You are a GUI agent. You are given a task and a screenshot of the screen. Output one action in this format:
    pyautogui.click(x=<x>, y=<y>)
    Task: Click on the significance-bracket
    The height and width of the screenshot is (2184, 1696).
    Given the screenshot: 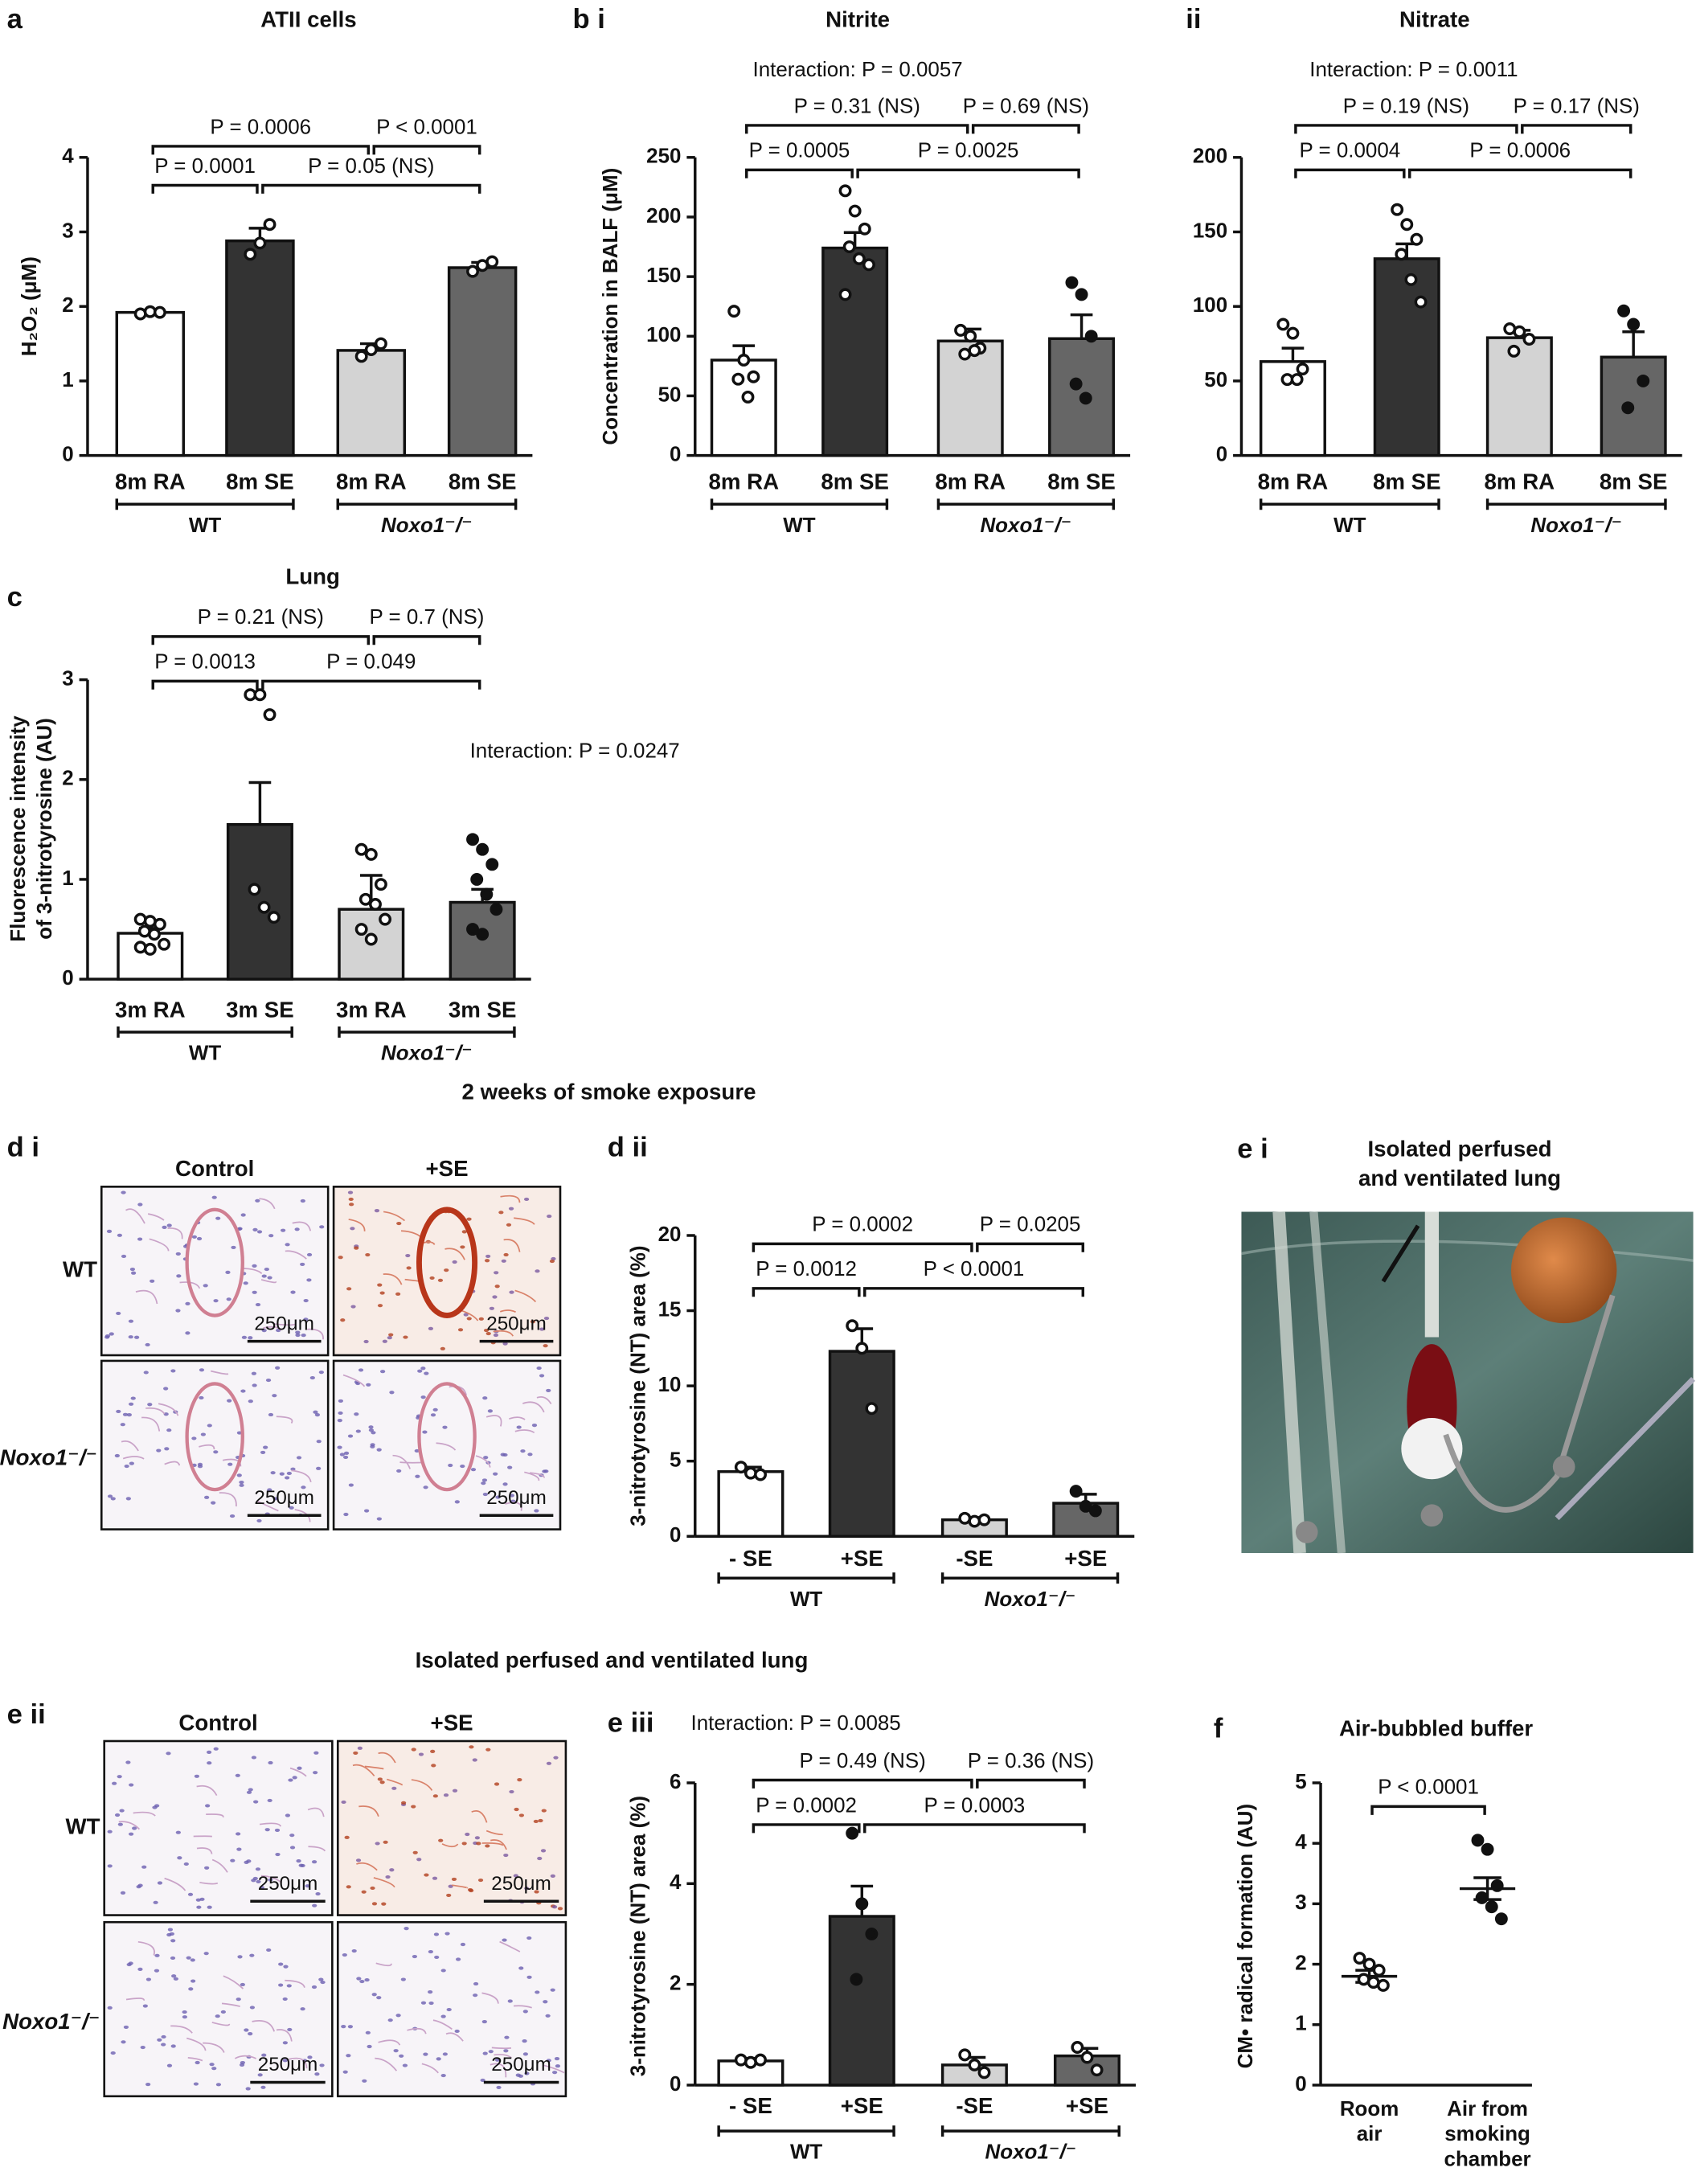 What is the action you would take?
    pyautogui.click(x=371, y=188)
    